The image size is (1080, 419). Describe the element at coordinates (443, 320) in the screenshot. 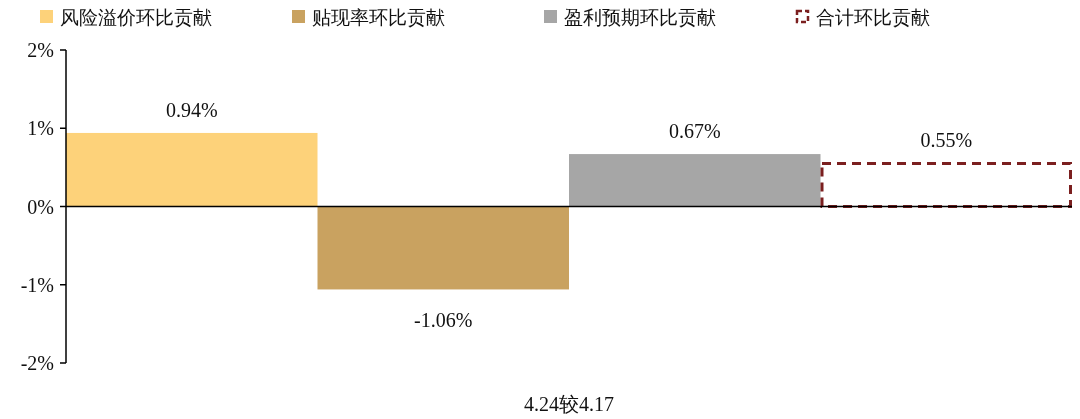

I see `data-label: -1.06%` at that location.